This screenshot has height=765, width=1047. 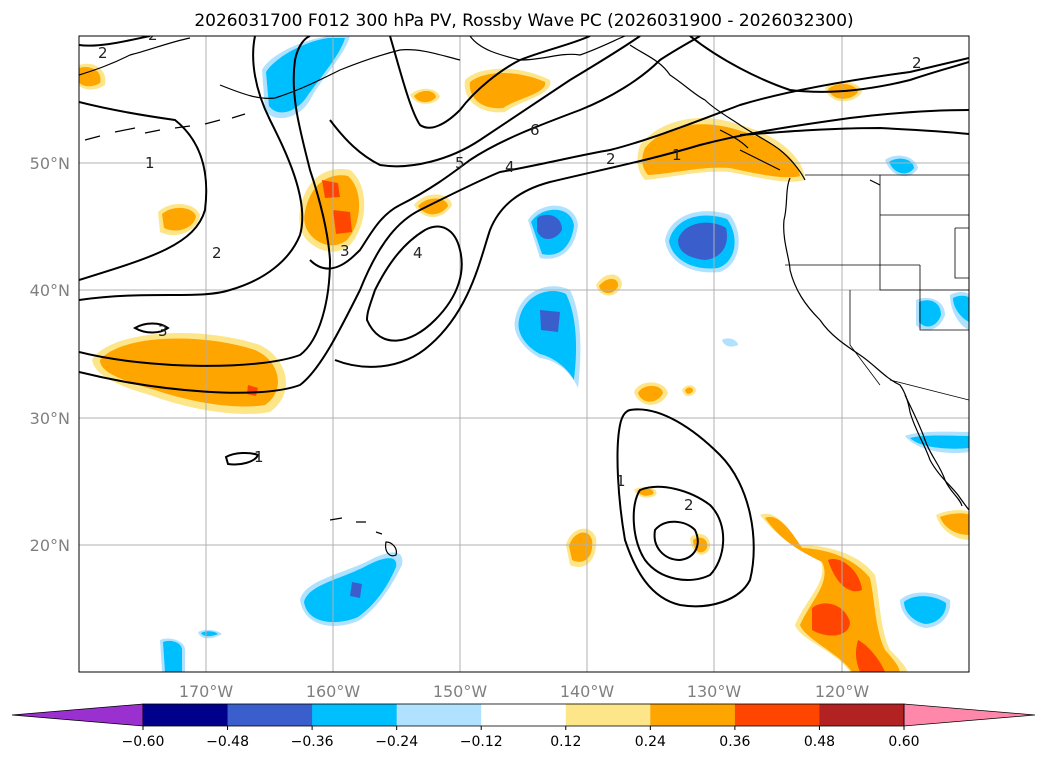 I want to click on cold-patch-east, so click(x=845, y=391).